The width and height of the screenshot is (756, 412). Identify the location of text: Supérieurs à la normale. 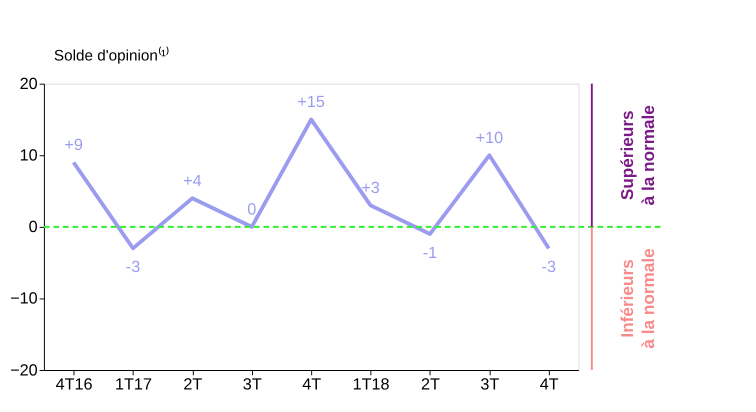
(637, 155).